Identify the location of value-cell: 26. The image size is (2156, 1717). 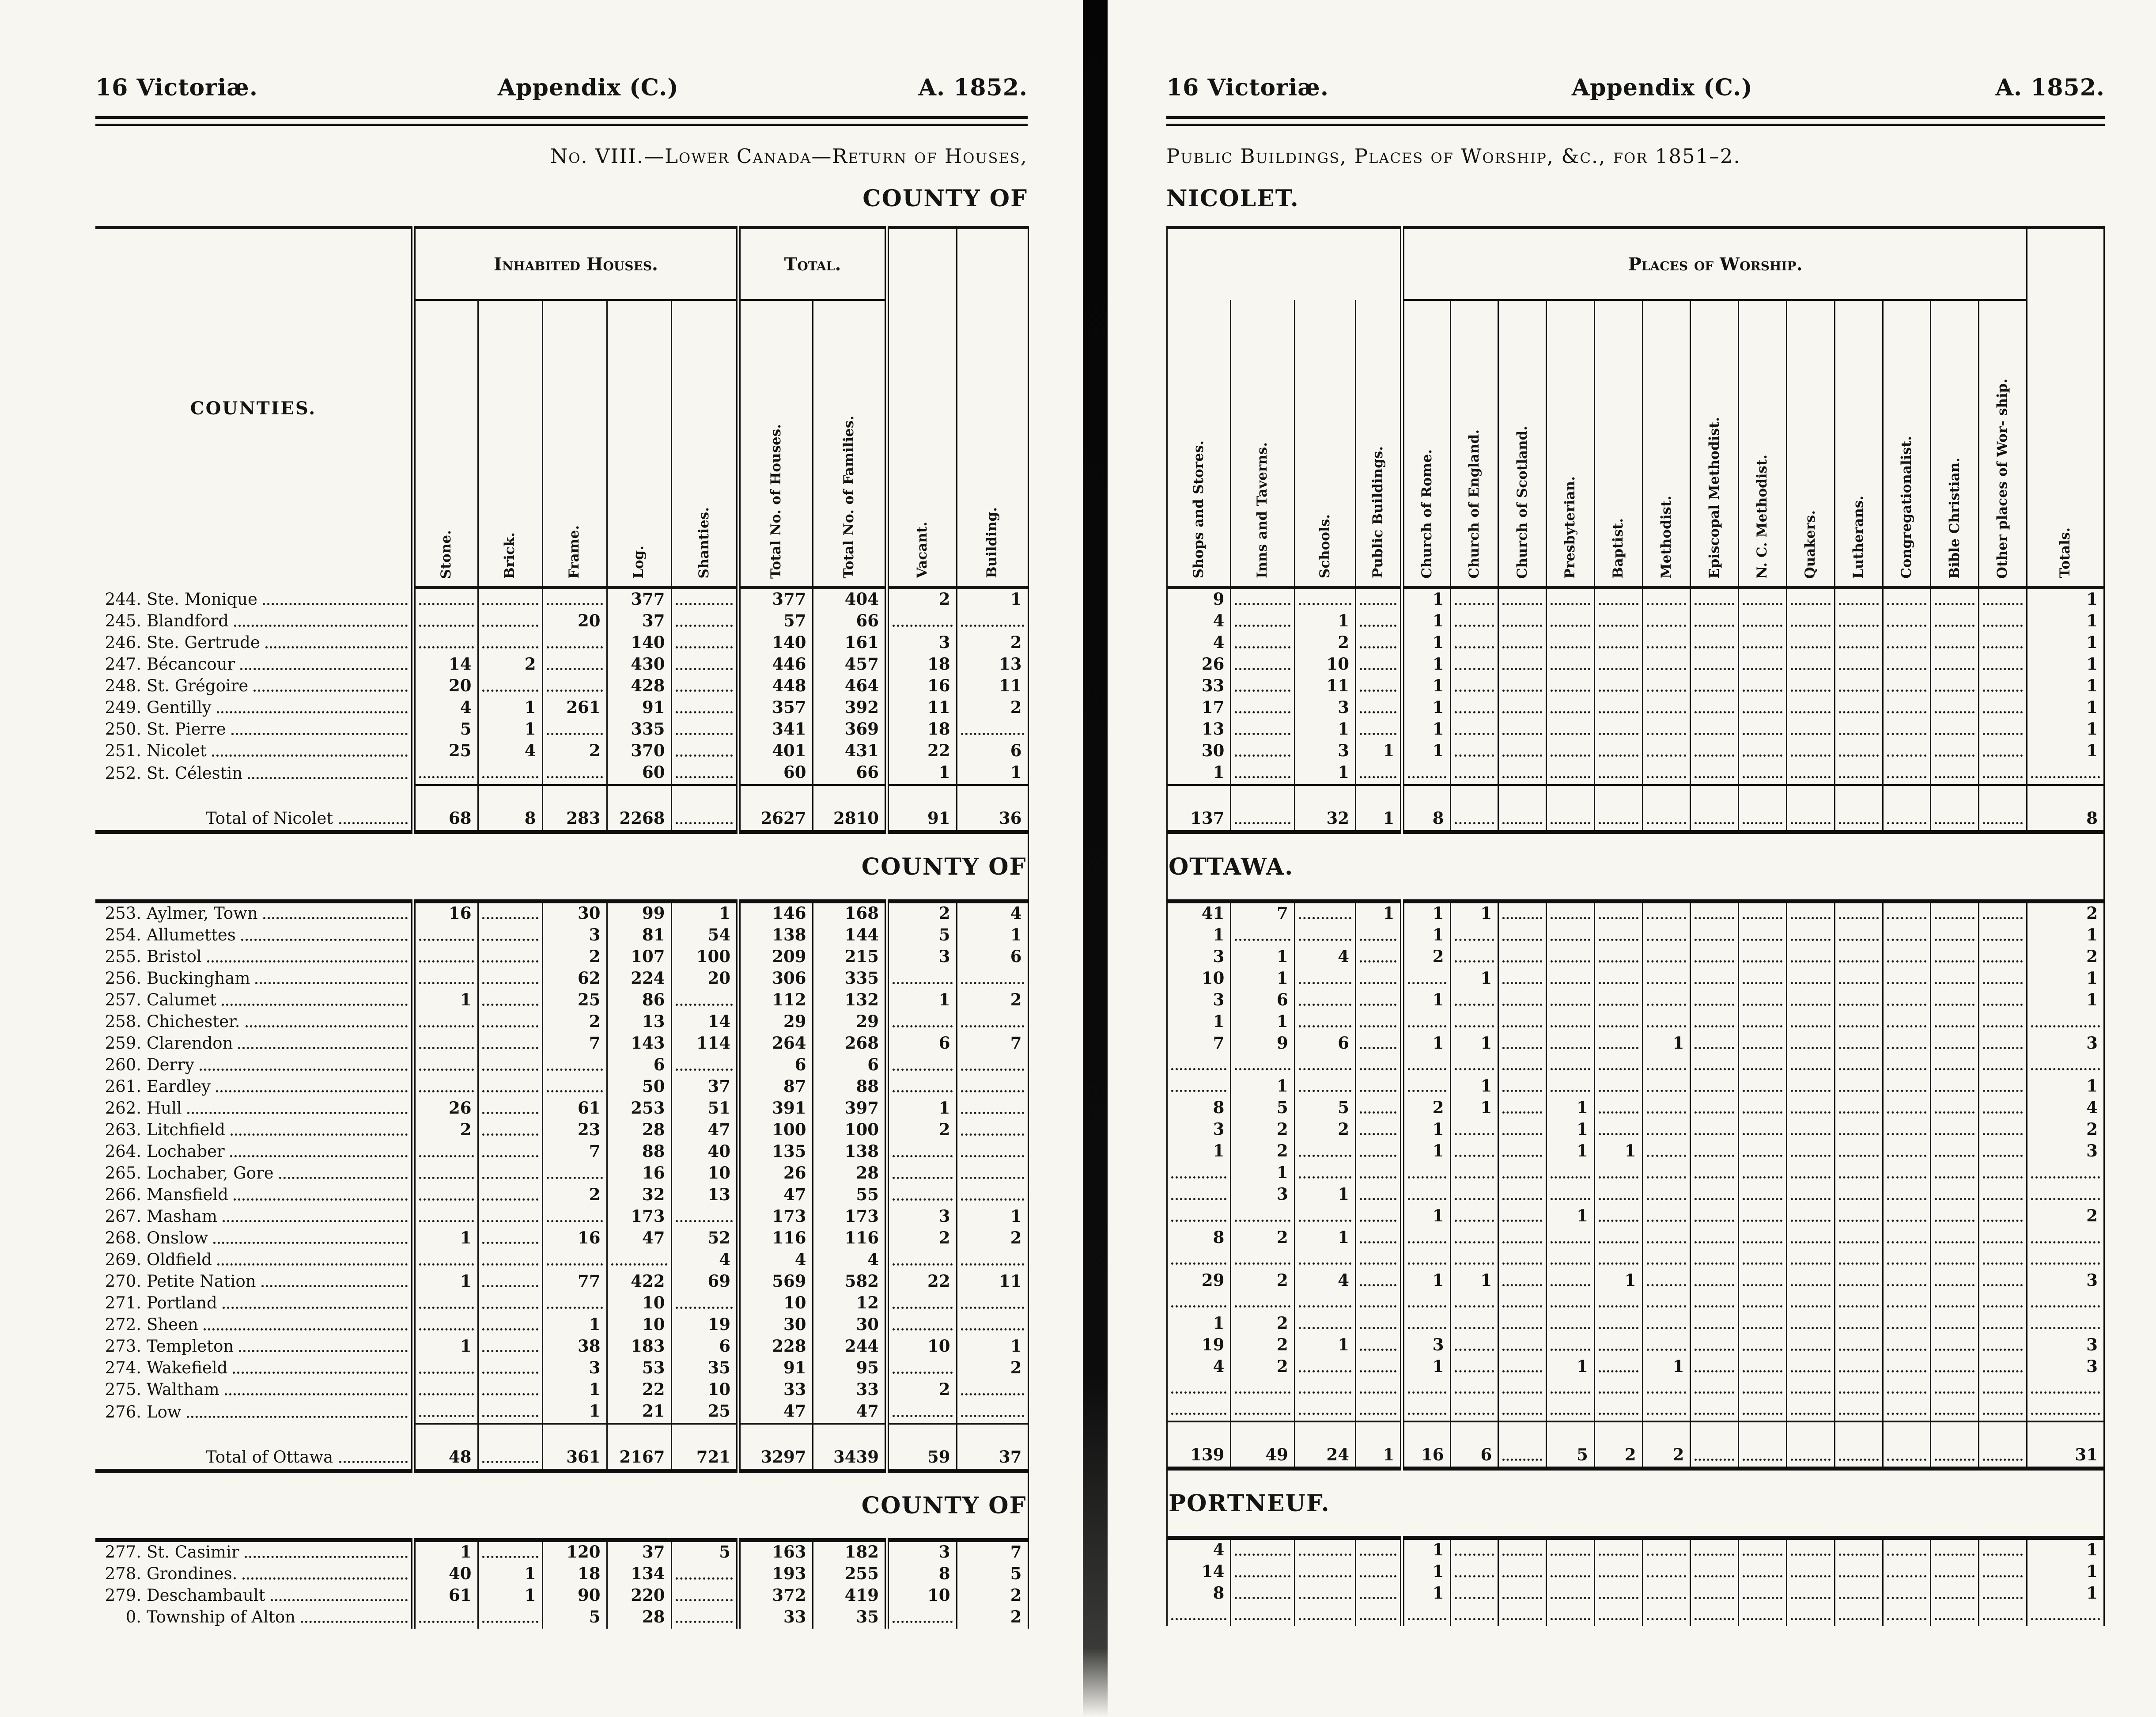
(444, 1109).